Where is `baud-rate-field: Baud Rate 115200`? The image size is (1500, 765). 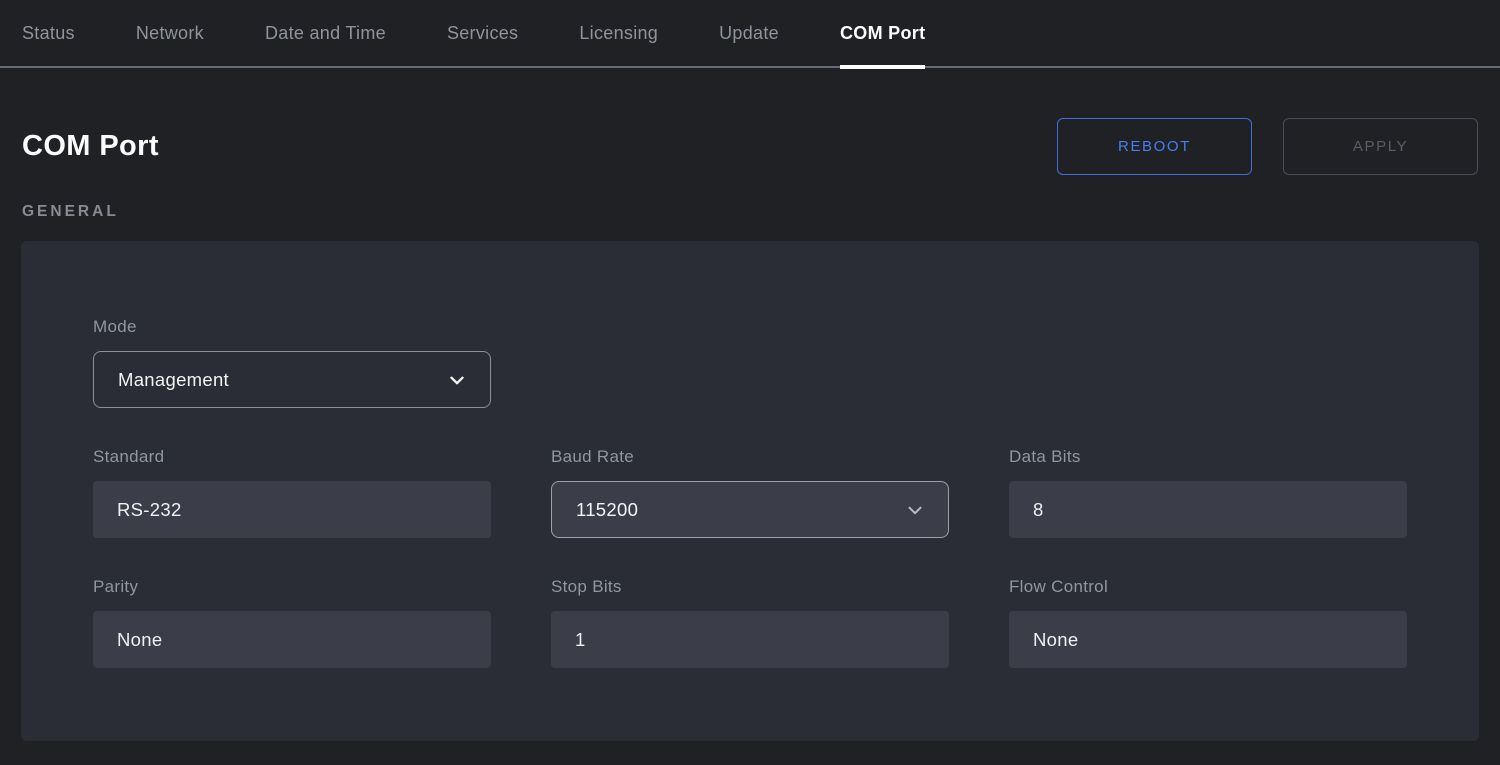
baud-rate-field: Baud Rate 115200 is located at coordinates (750, 492).